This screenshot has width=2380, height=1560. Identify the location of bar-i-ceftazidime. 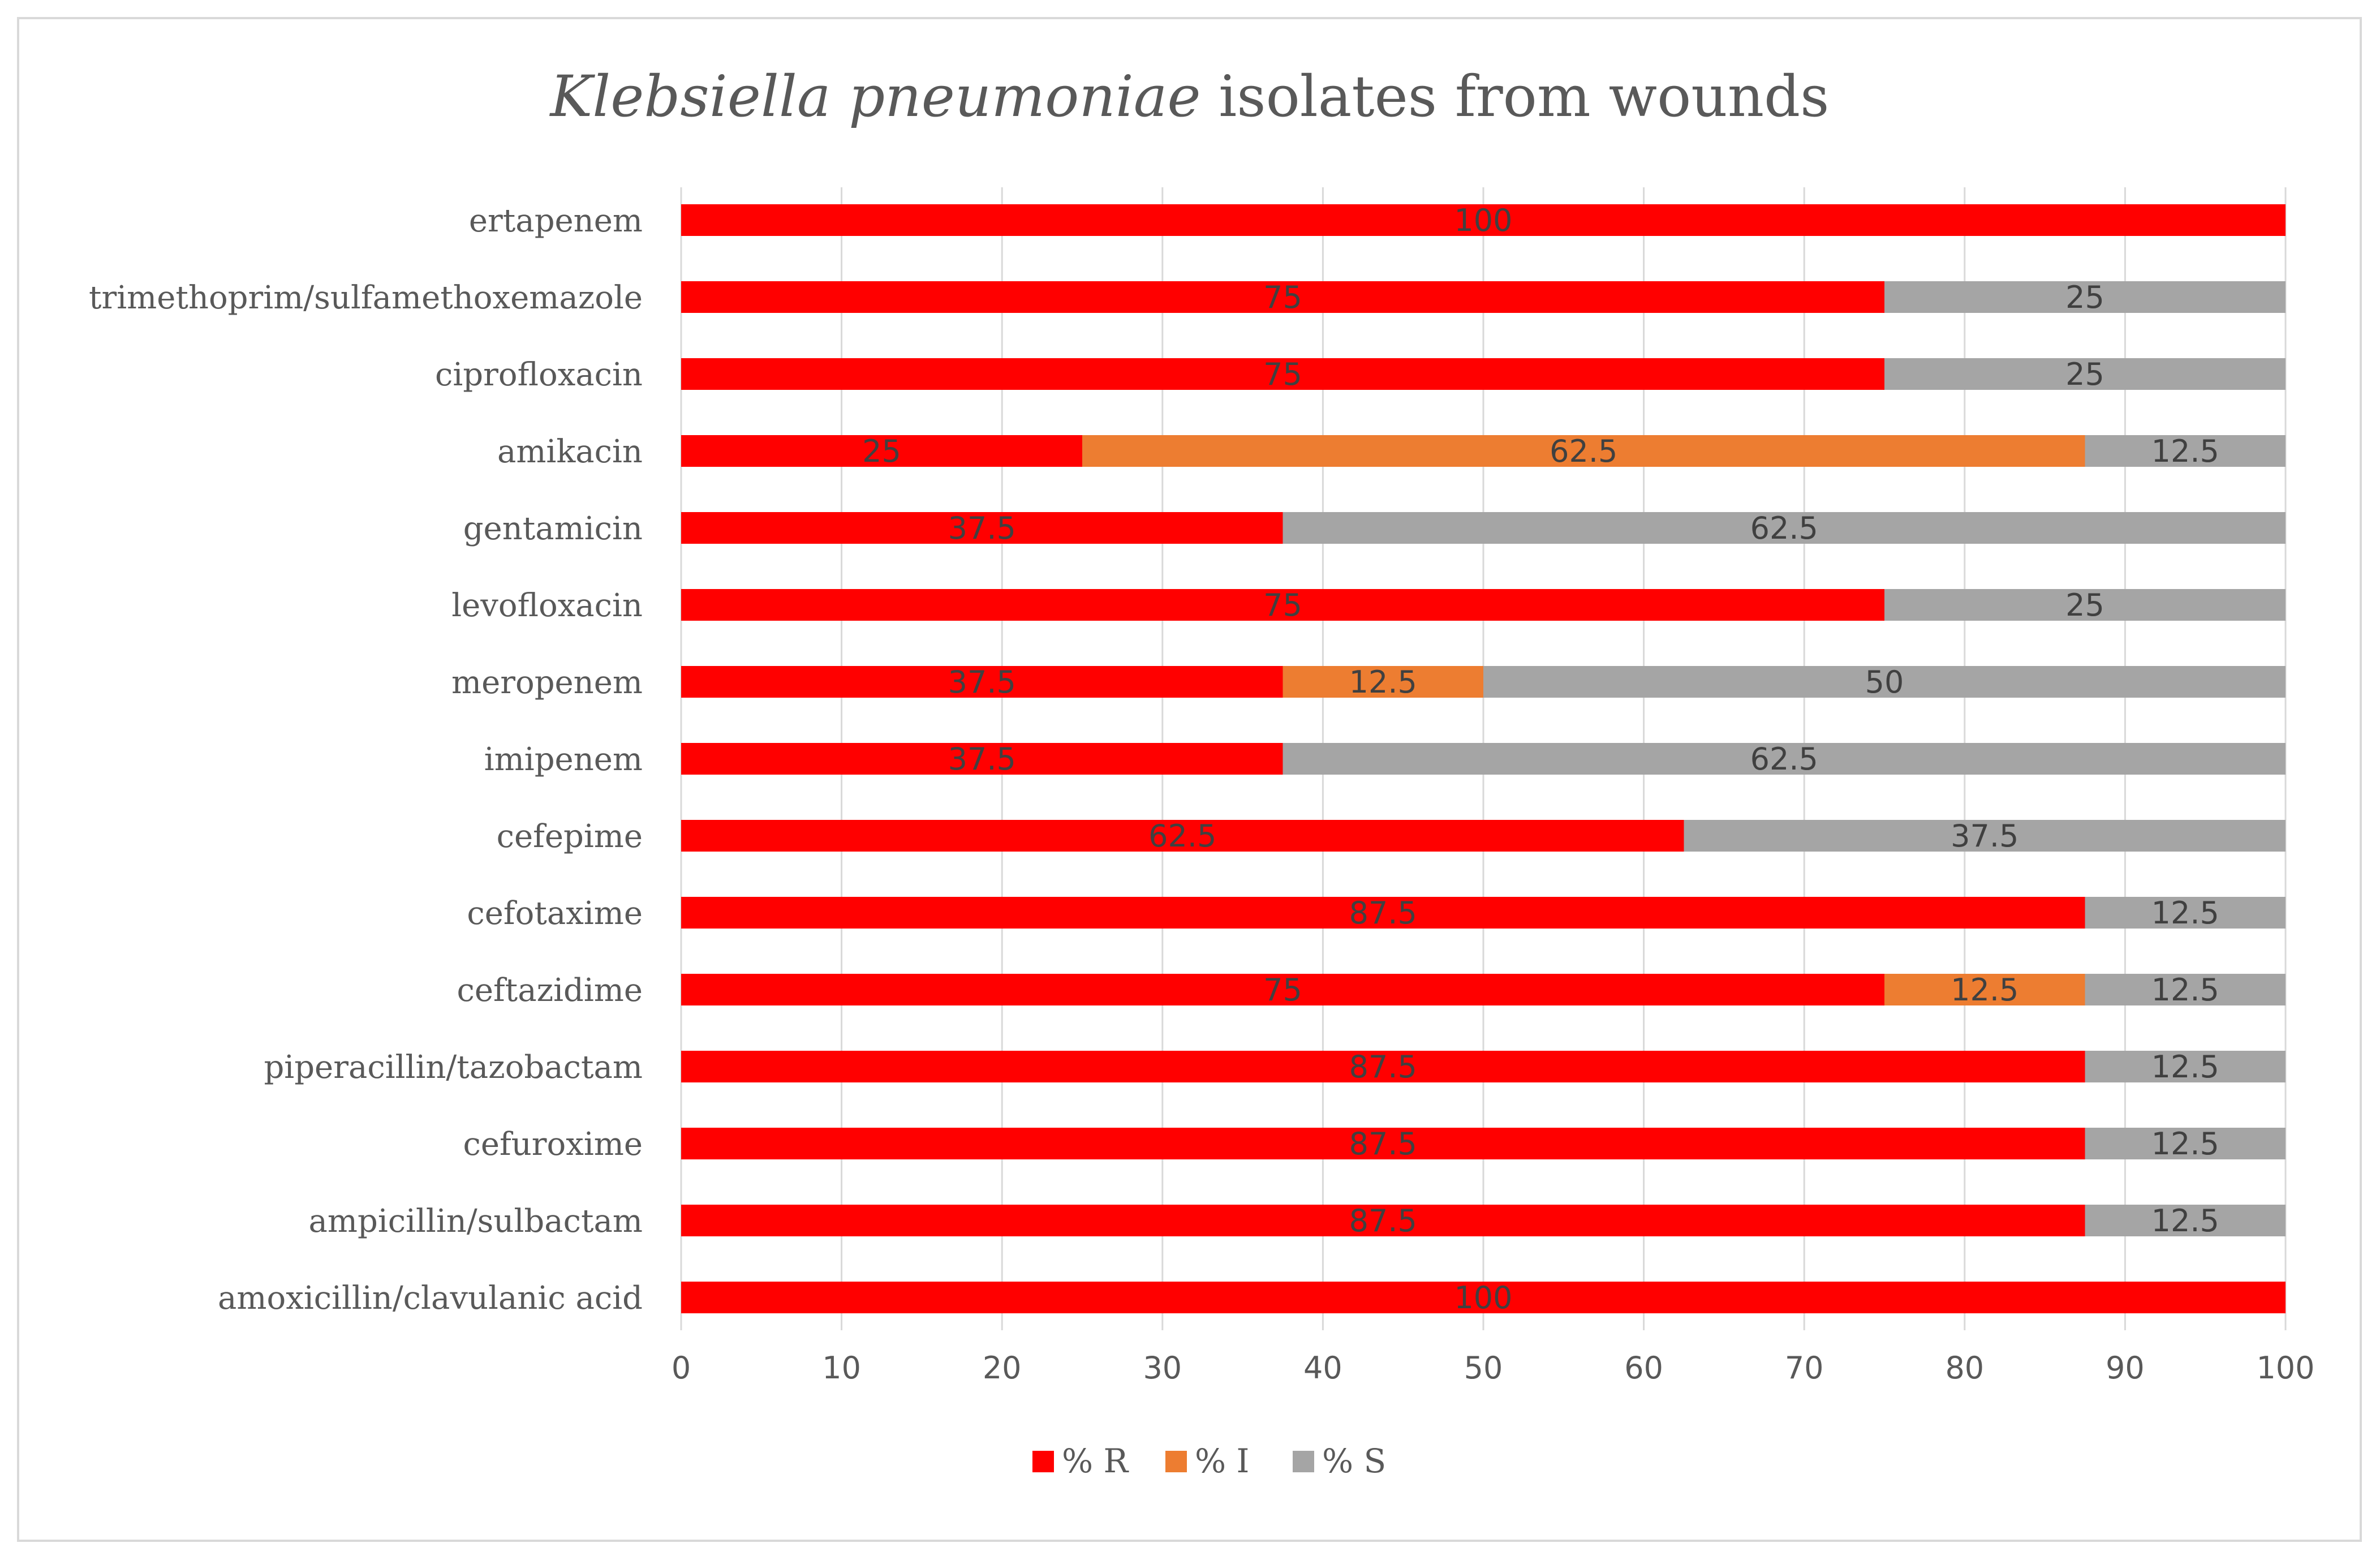
(1984, 989).